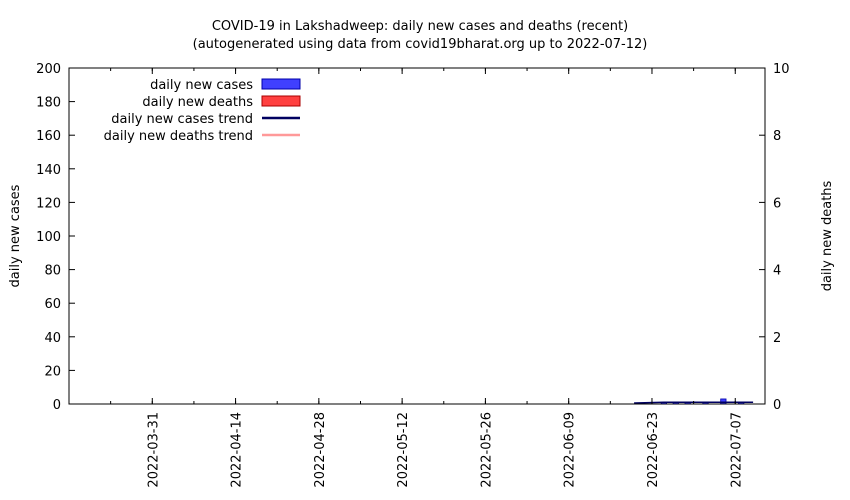 This screenshot has height=500, width=850. I want to click on y2-tick-label-5: 10, so click(781, 69).